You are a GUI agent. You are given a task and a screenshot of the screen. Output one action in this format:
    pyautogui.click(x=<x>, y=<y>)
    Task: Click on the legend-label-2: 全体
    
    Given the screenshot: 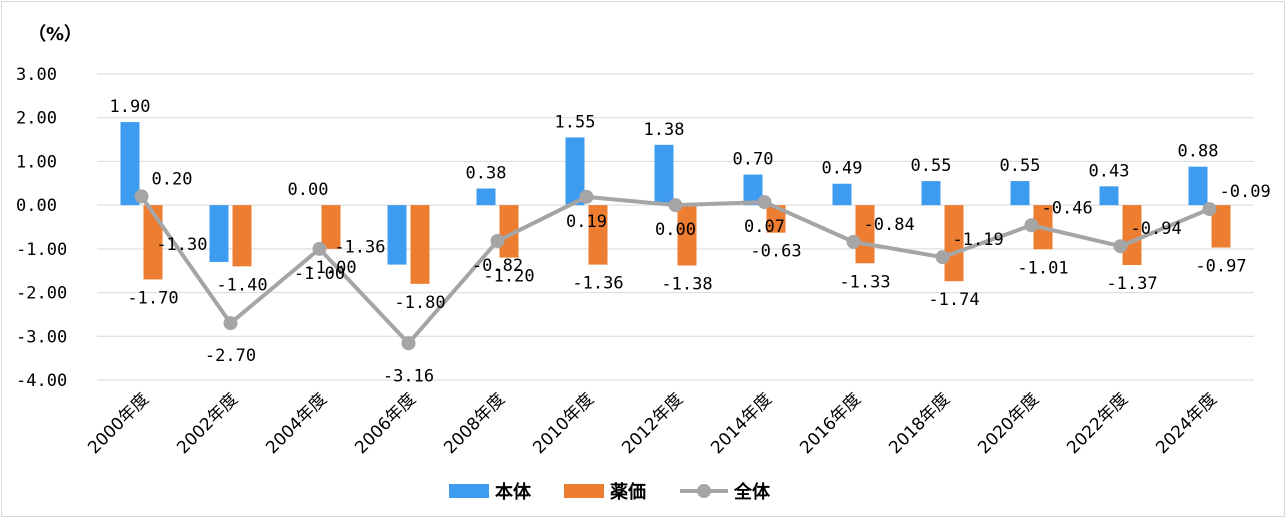 What is the action you would take?
    pyautogui.click(x=752, y=492)
    